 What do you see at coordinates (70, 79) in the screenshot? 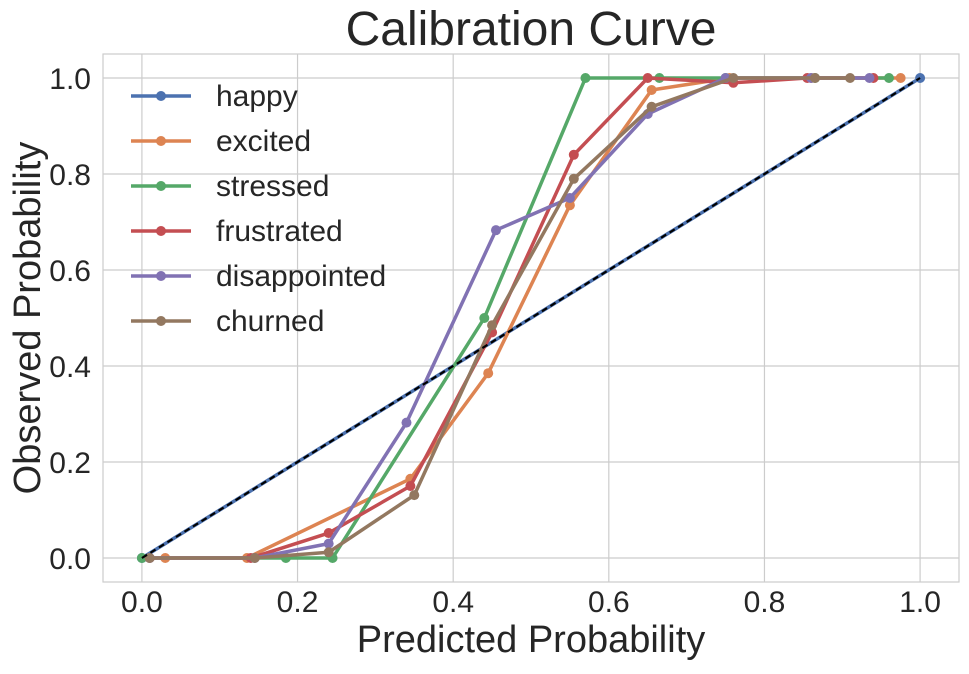
I see `y-tick-label: 1.0` at bounding box center [70, 79].